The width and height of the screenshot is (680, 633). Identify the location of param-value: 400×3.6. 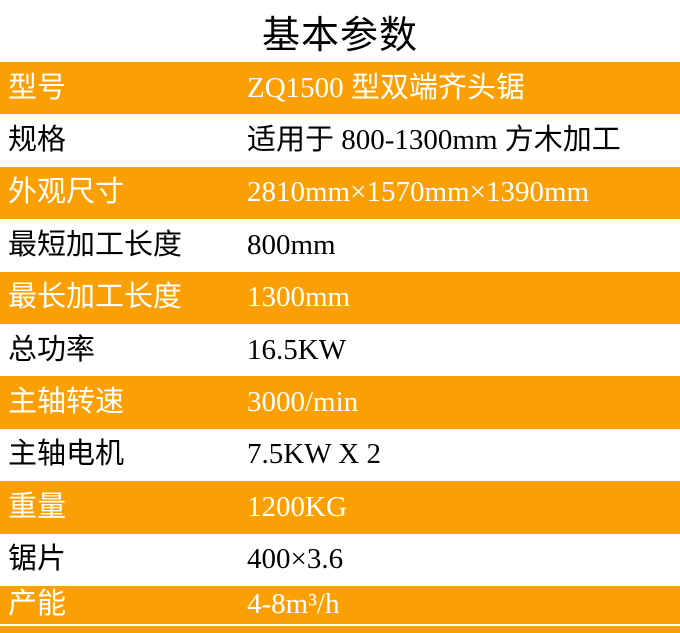
(295, 559).